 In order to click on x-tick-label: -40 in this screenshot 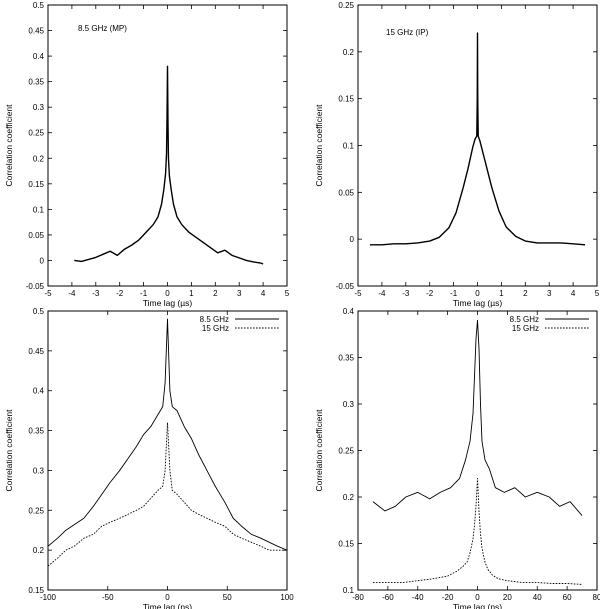, I will do `click(418, 597)`.